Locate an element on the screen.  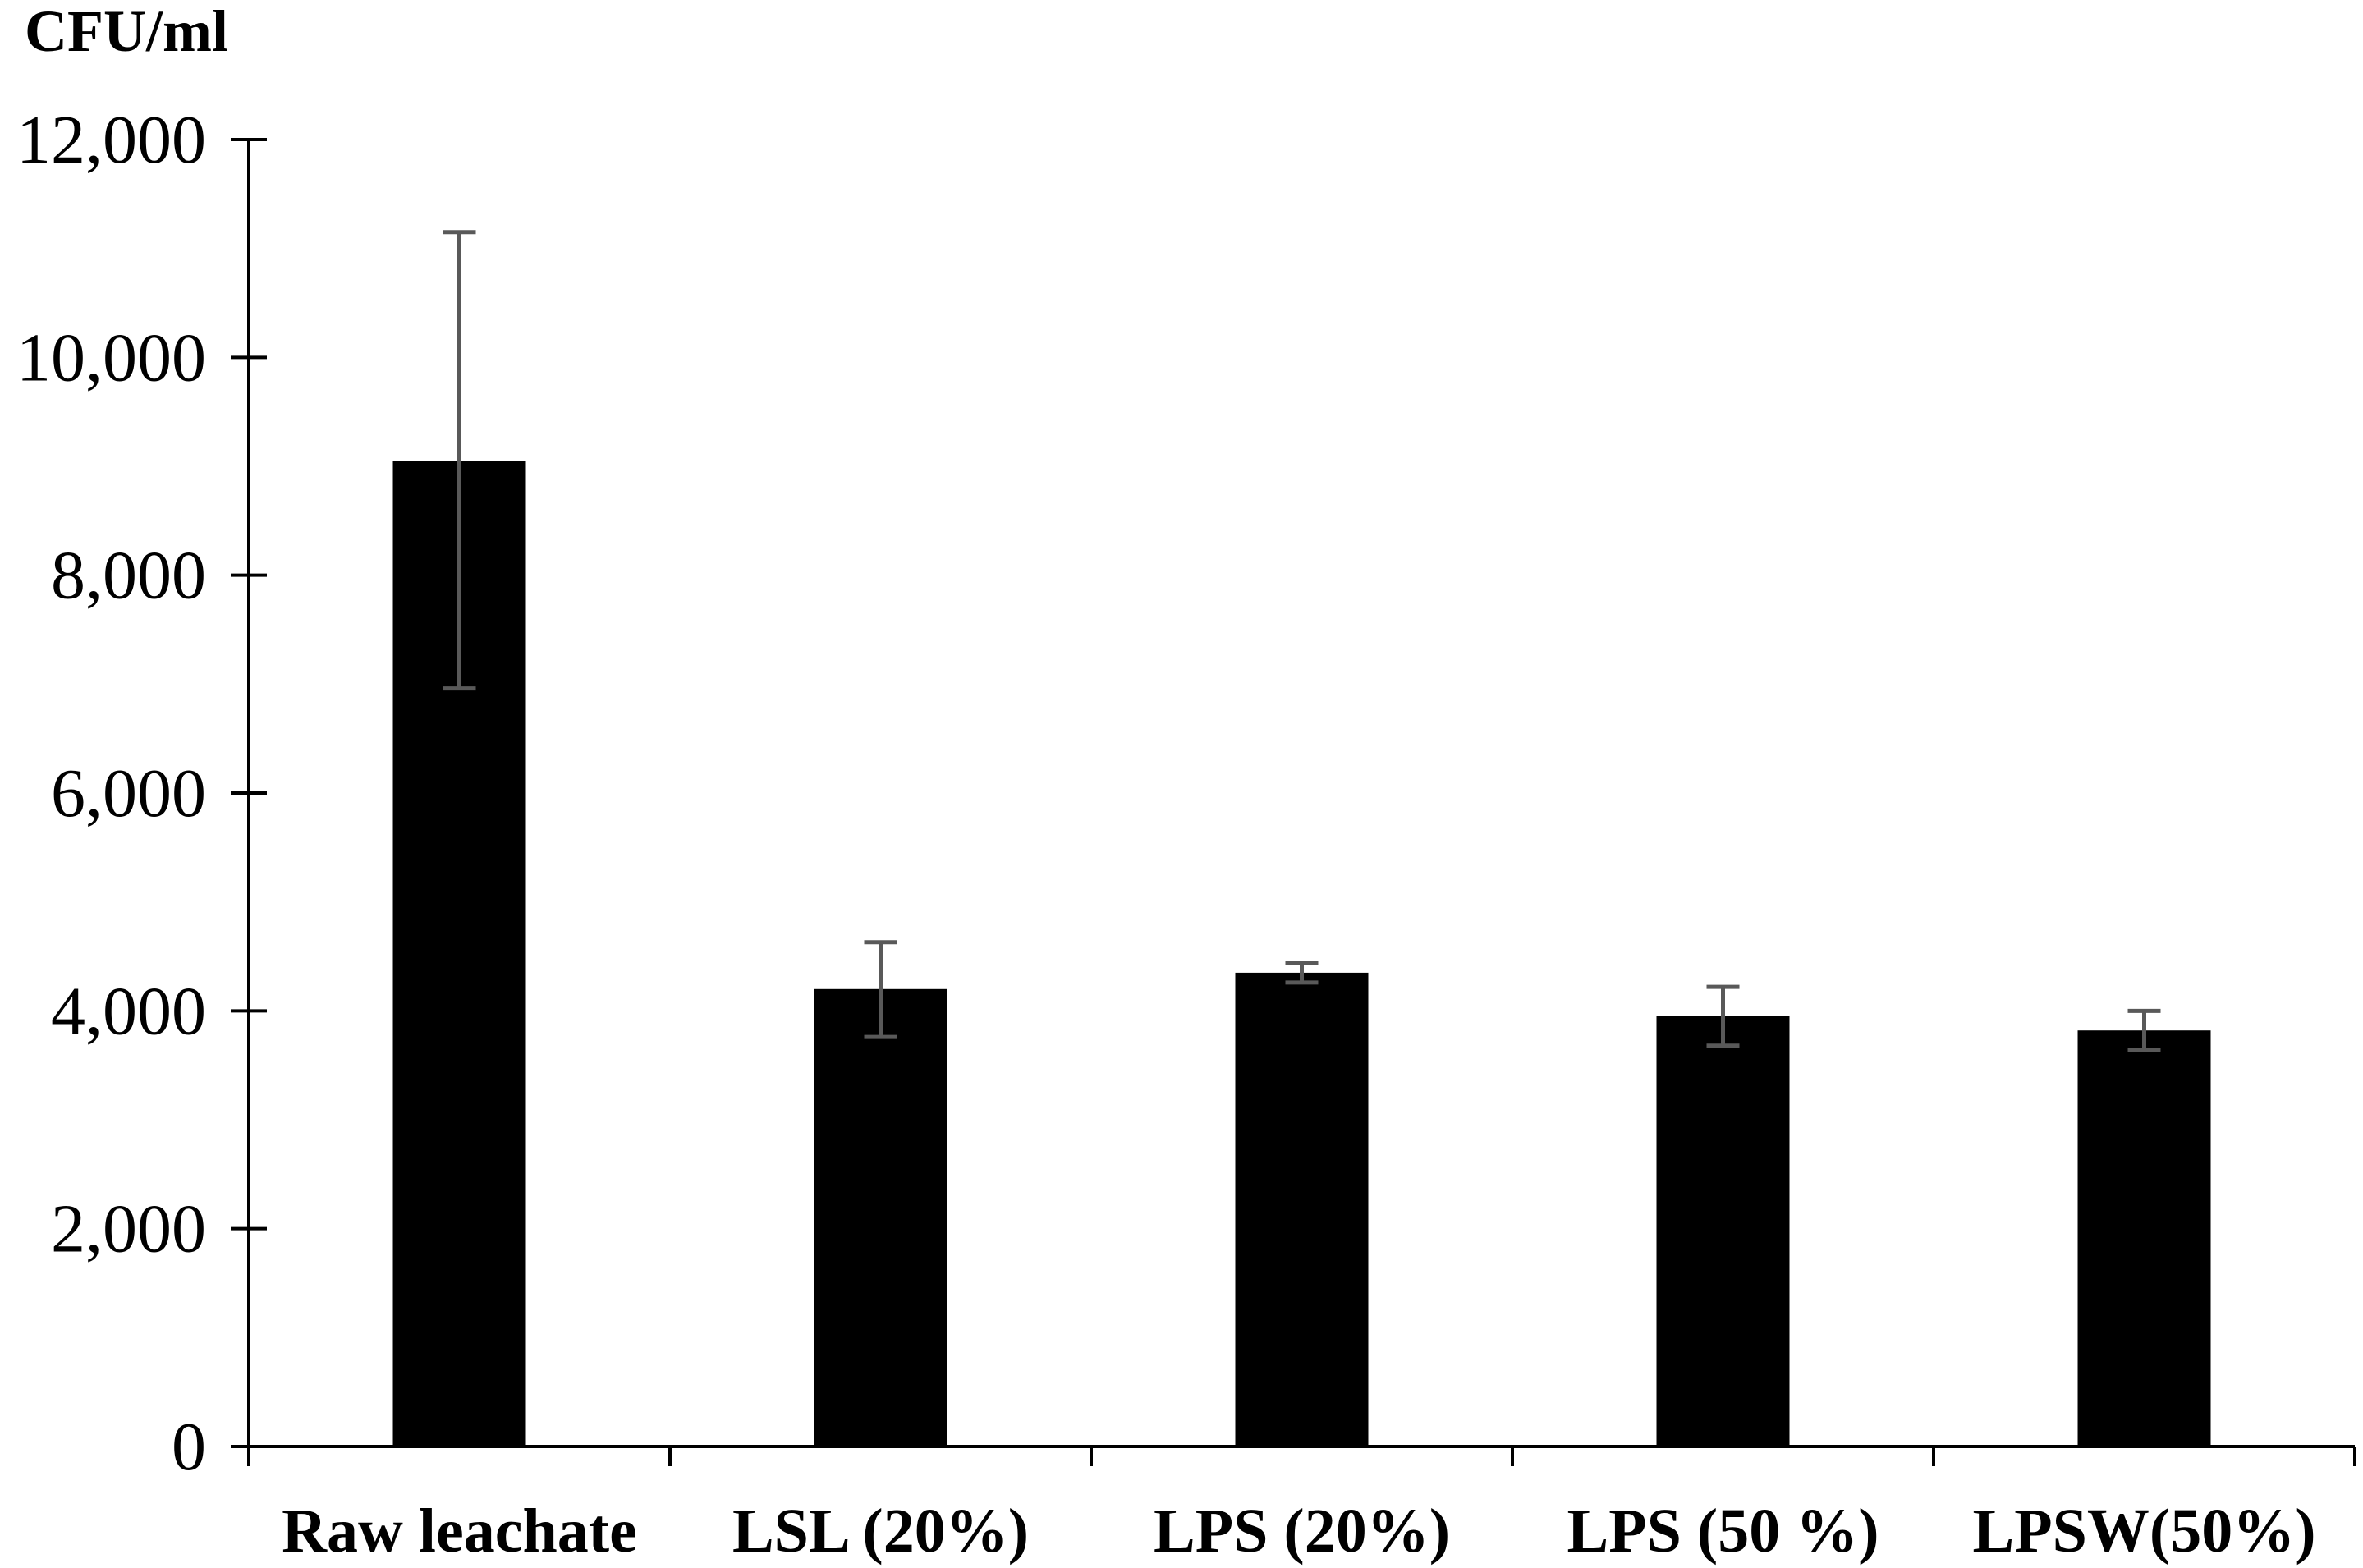
x-axis is located at coordinates (1293, 1455).